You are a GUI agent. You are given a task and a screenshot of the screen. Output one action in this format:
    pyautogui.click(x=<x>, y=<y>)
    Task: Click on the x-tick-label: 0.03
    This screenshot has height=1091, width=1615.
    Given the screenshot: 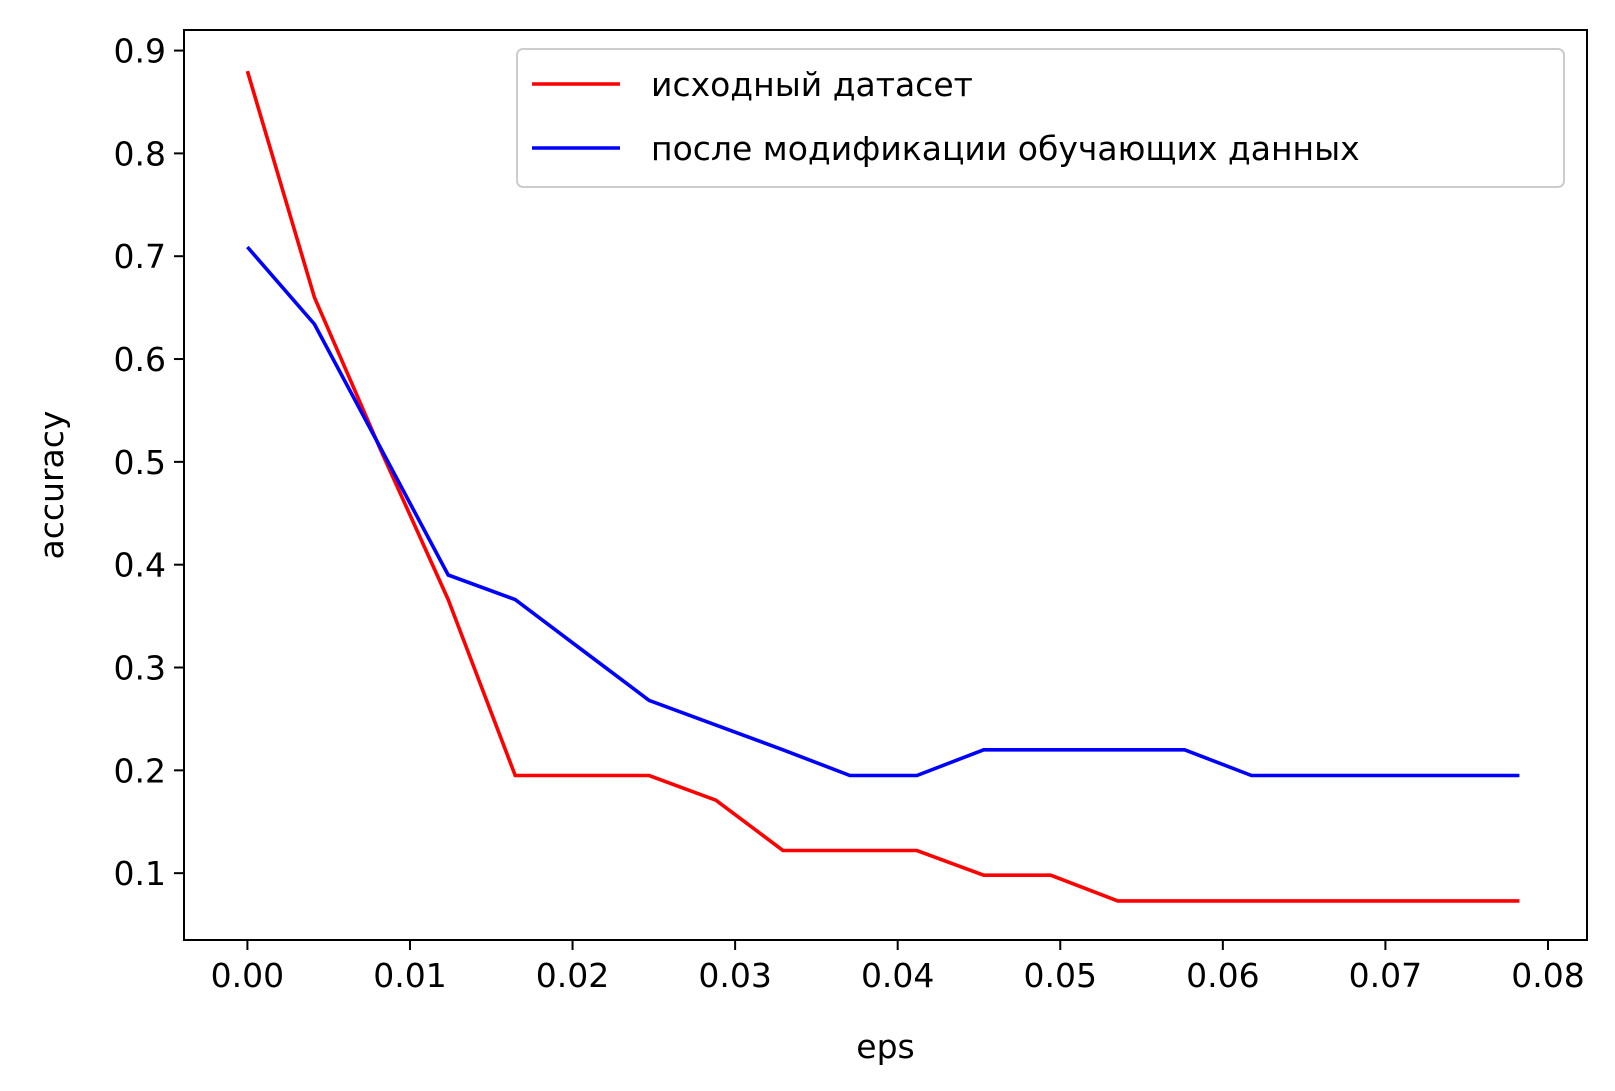 What is the action you would take?
    pyautogui.click(x=734, y=975)
    